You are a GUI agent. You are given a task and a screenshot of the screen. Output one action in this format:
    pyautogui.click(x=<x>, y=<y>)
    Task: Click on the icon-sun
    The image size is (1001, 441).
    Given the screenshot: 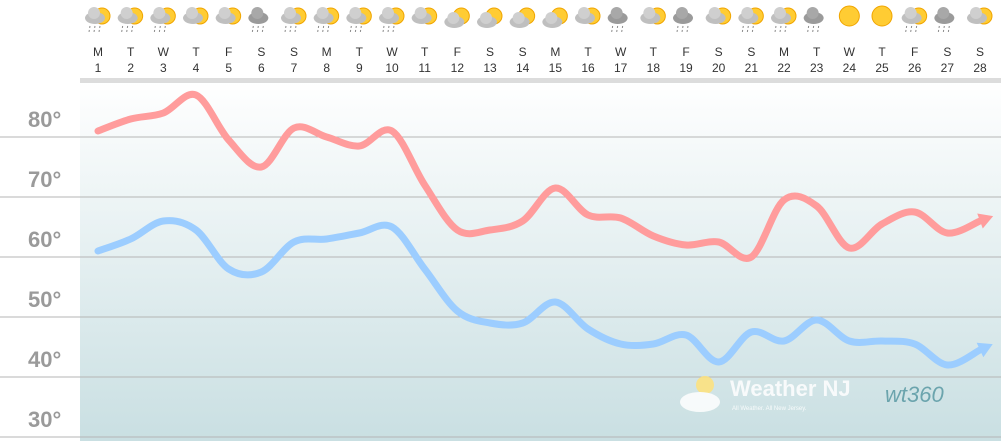 What is the action you would take?
    pyautogui.click(x=882, y=16)
    